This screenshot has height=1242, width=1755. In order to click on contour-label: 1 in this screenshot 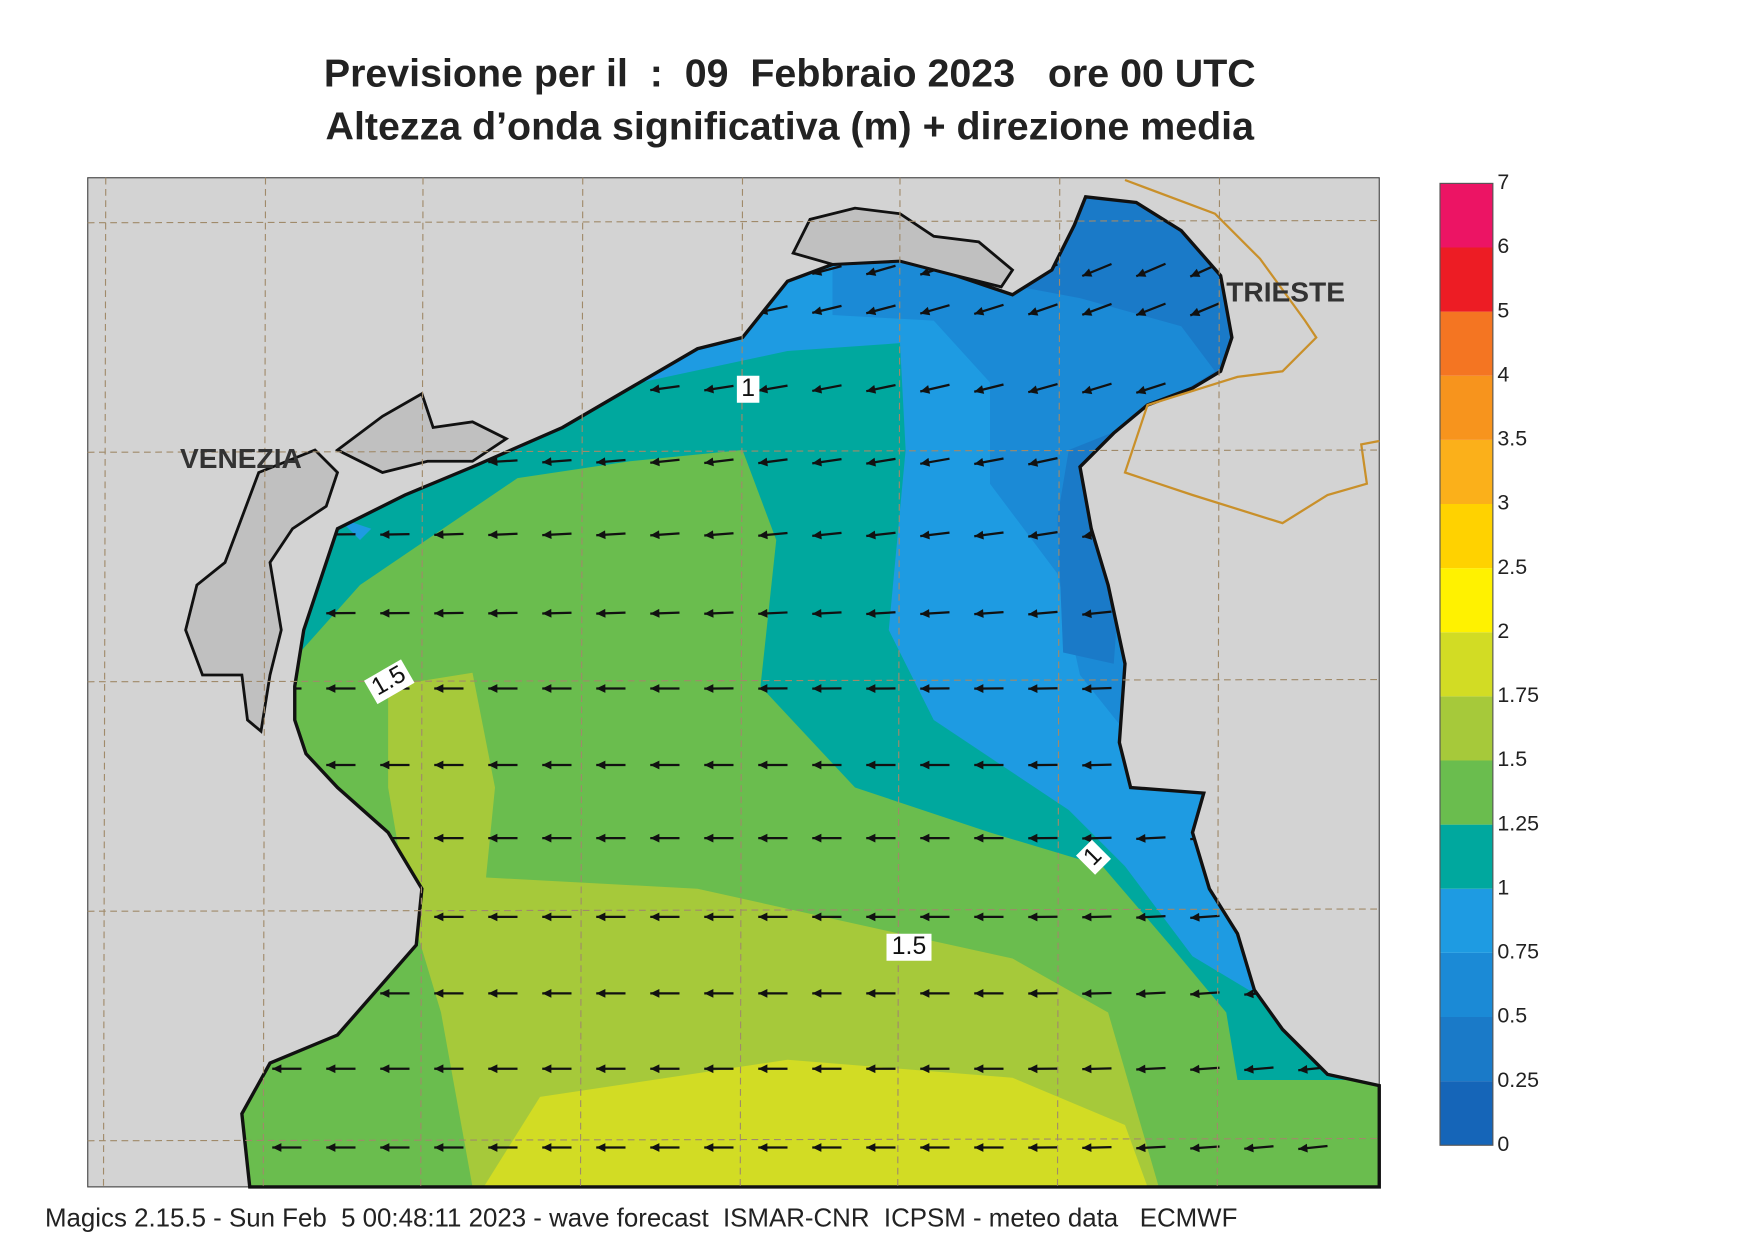, I will do `click(748, 389)`.